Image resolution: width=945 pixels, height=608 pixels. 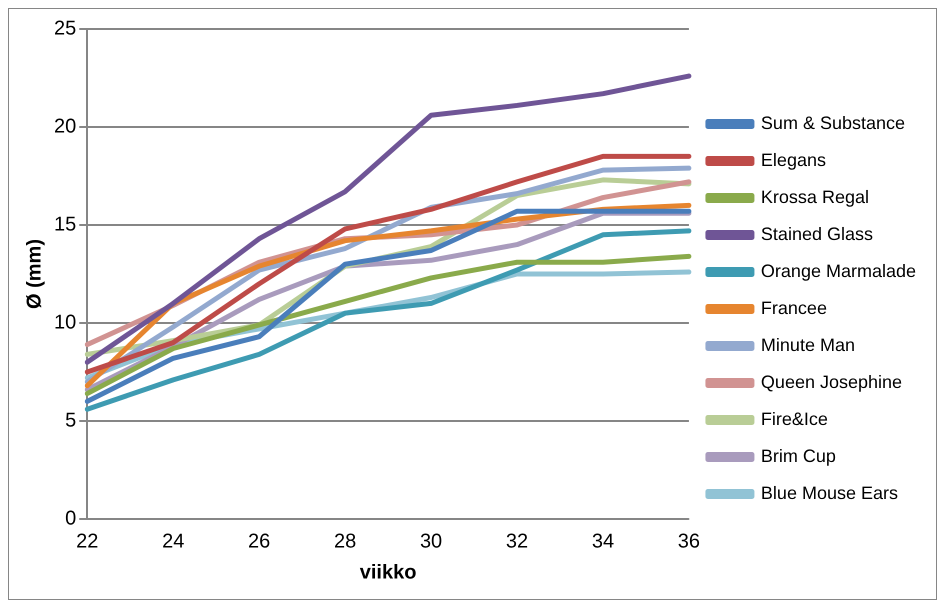 I want to click on legend-label: Brim Cup, so click(x=798, y=456).